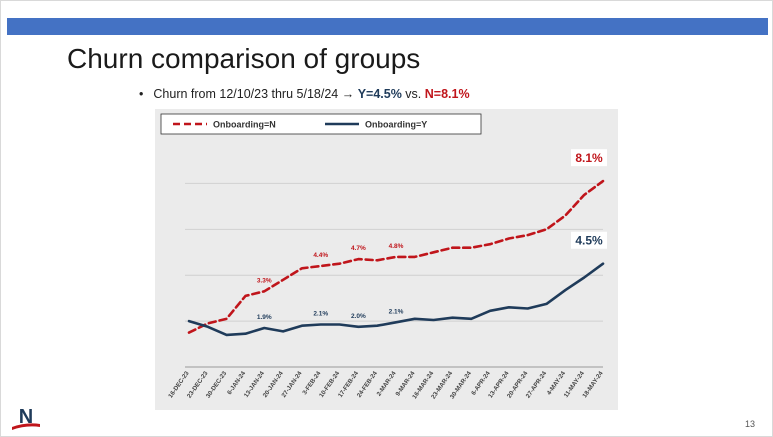 Image resolution: width=773 pixels, height=437 pixels. What do you see at coordinates (358, 316) in the screenshot?
I see `data-label: 2.0%` at bounding box center [358, 316].